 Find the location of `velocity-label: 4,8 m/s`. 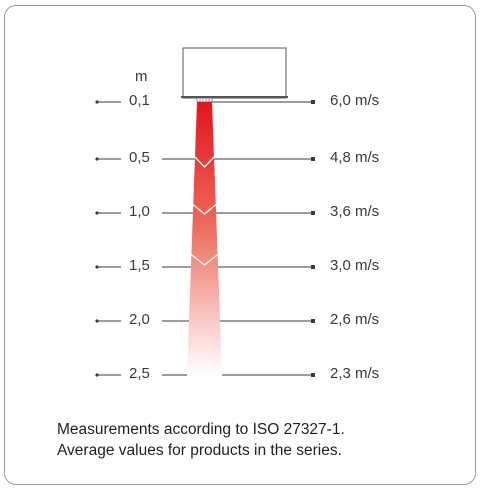

velocity-label: 4,8 m/s is located at coordinates (355, 157).